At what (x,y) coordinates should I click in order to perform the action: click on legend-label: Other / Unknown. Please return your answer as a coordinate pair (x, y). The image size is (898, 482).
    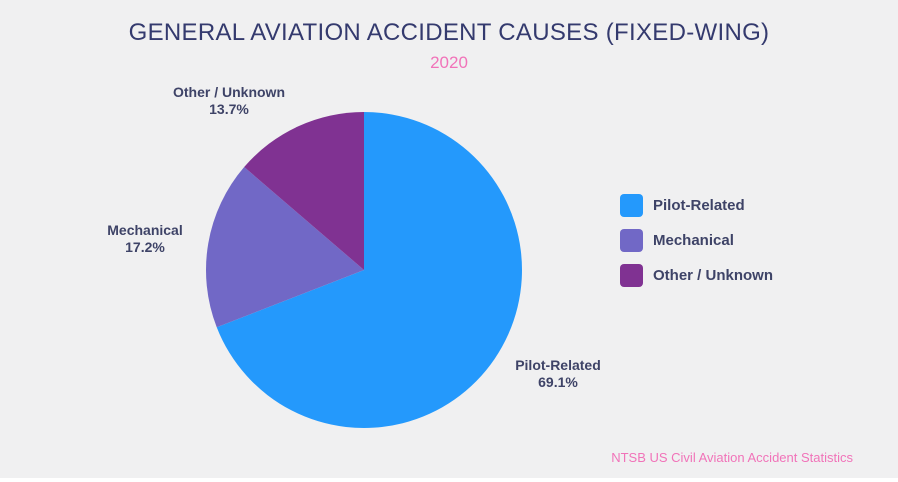
    Looking at the image, I should click on (713, 275).